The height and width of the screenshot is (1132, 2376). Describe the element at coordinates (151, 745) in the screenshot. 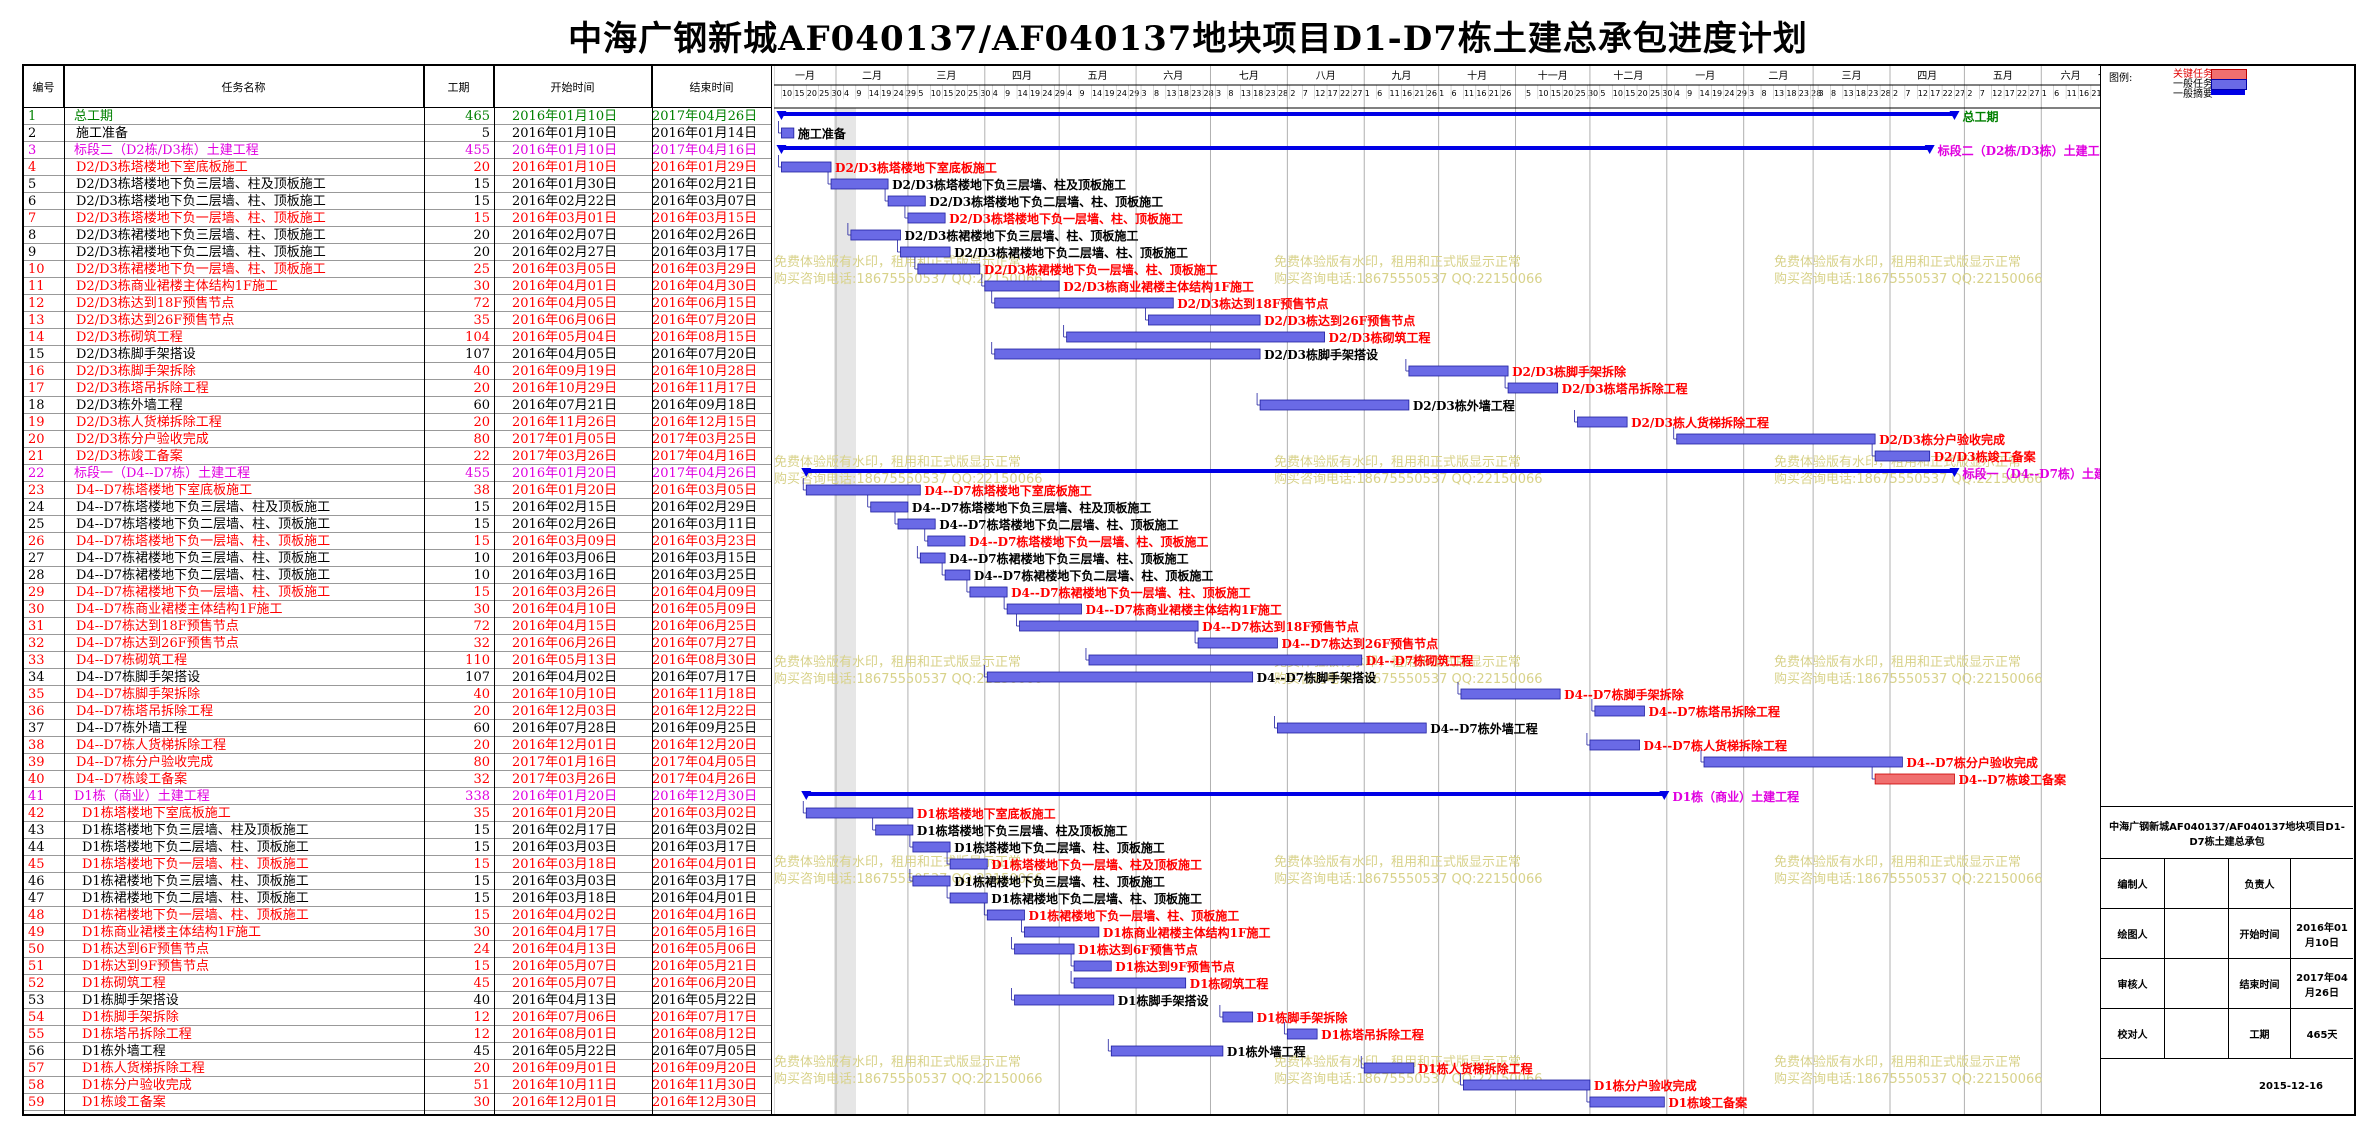

I see `row-name: D4--D7栋人货梯拆除工程` at that location.